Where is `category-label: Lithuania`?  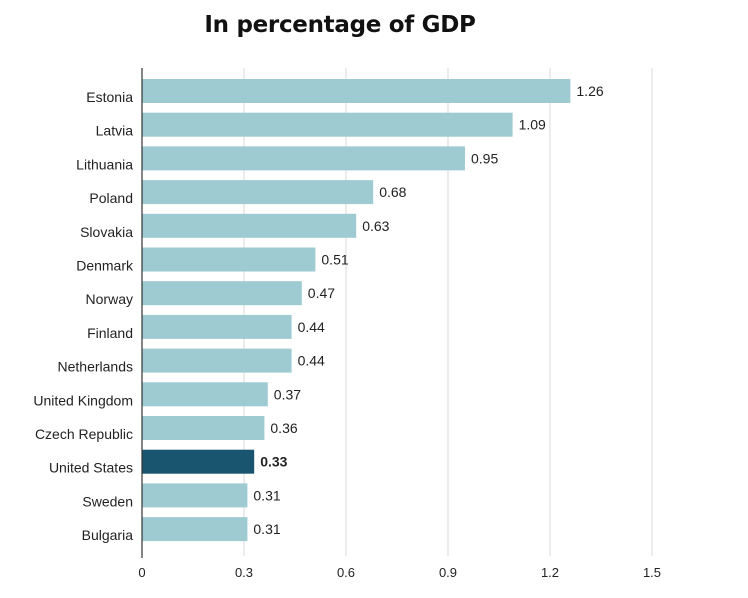
category-label: Lithuania is located at coordinates (104, 164).